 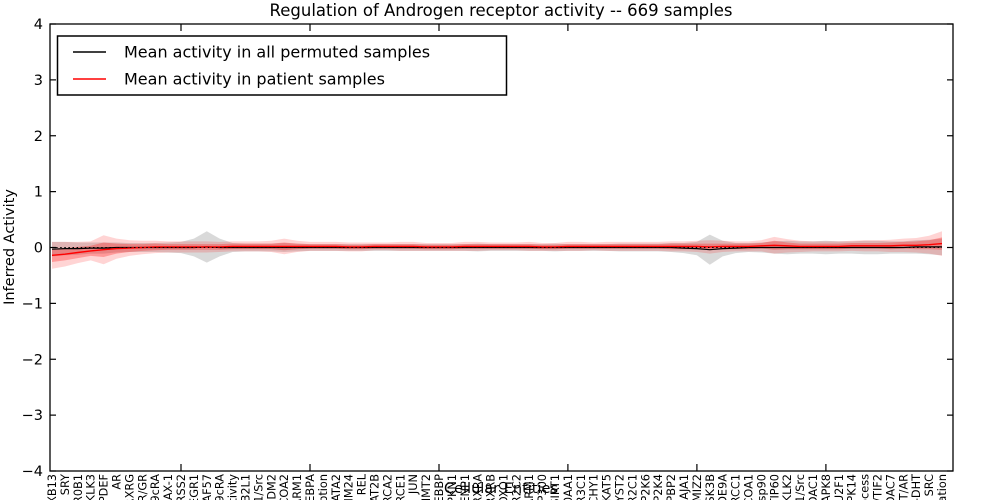 What do you see at coordinates (284, 487) in the screenshot?
I see `x-category-label: NCOA2` at bounding box center [284, 487].